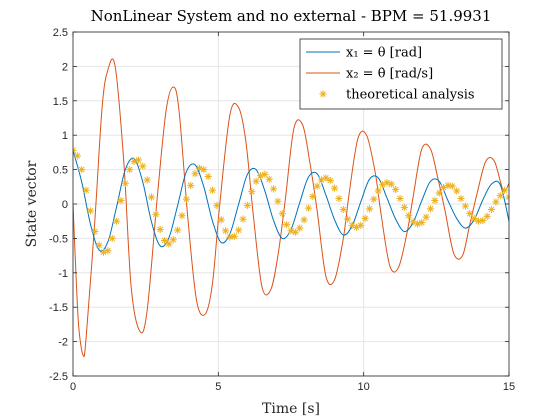 The height and width of the screenshot is (420, 560). Describe the element at coordinates (65, 136) in the screenshot. I see `y-tick-label: 1` at that location.